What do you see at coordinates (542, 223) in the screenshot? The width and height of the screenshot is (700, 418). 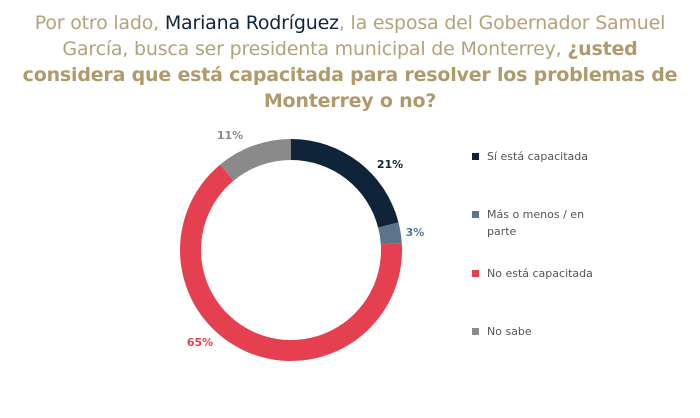 I see `legend-label: Más o menos / en parte` at bounding box center [542, 223].